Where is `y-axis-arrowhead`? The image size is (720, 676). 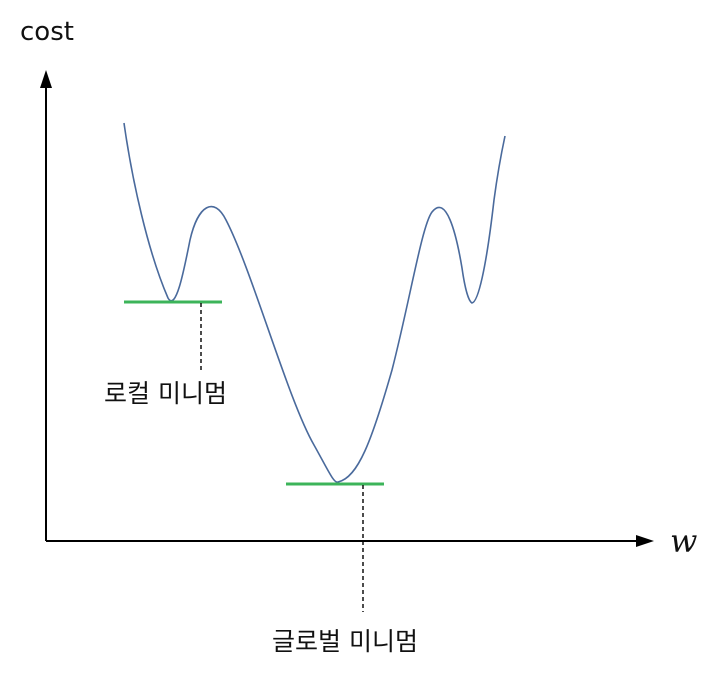 y-axis-arrowhead is located at coordinates (46, 79).